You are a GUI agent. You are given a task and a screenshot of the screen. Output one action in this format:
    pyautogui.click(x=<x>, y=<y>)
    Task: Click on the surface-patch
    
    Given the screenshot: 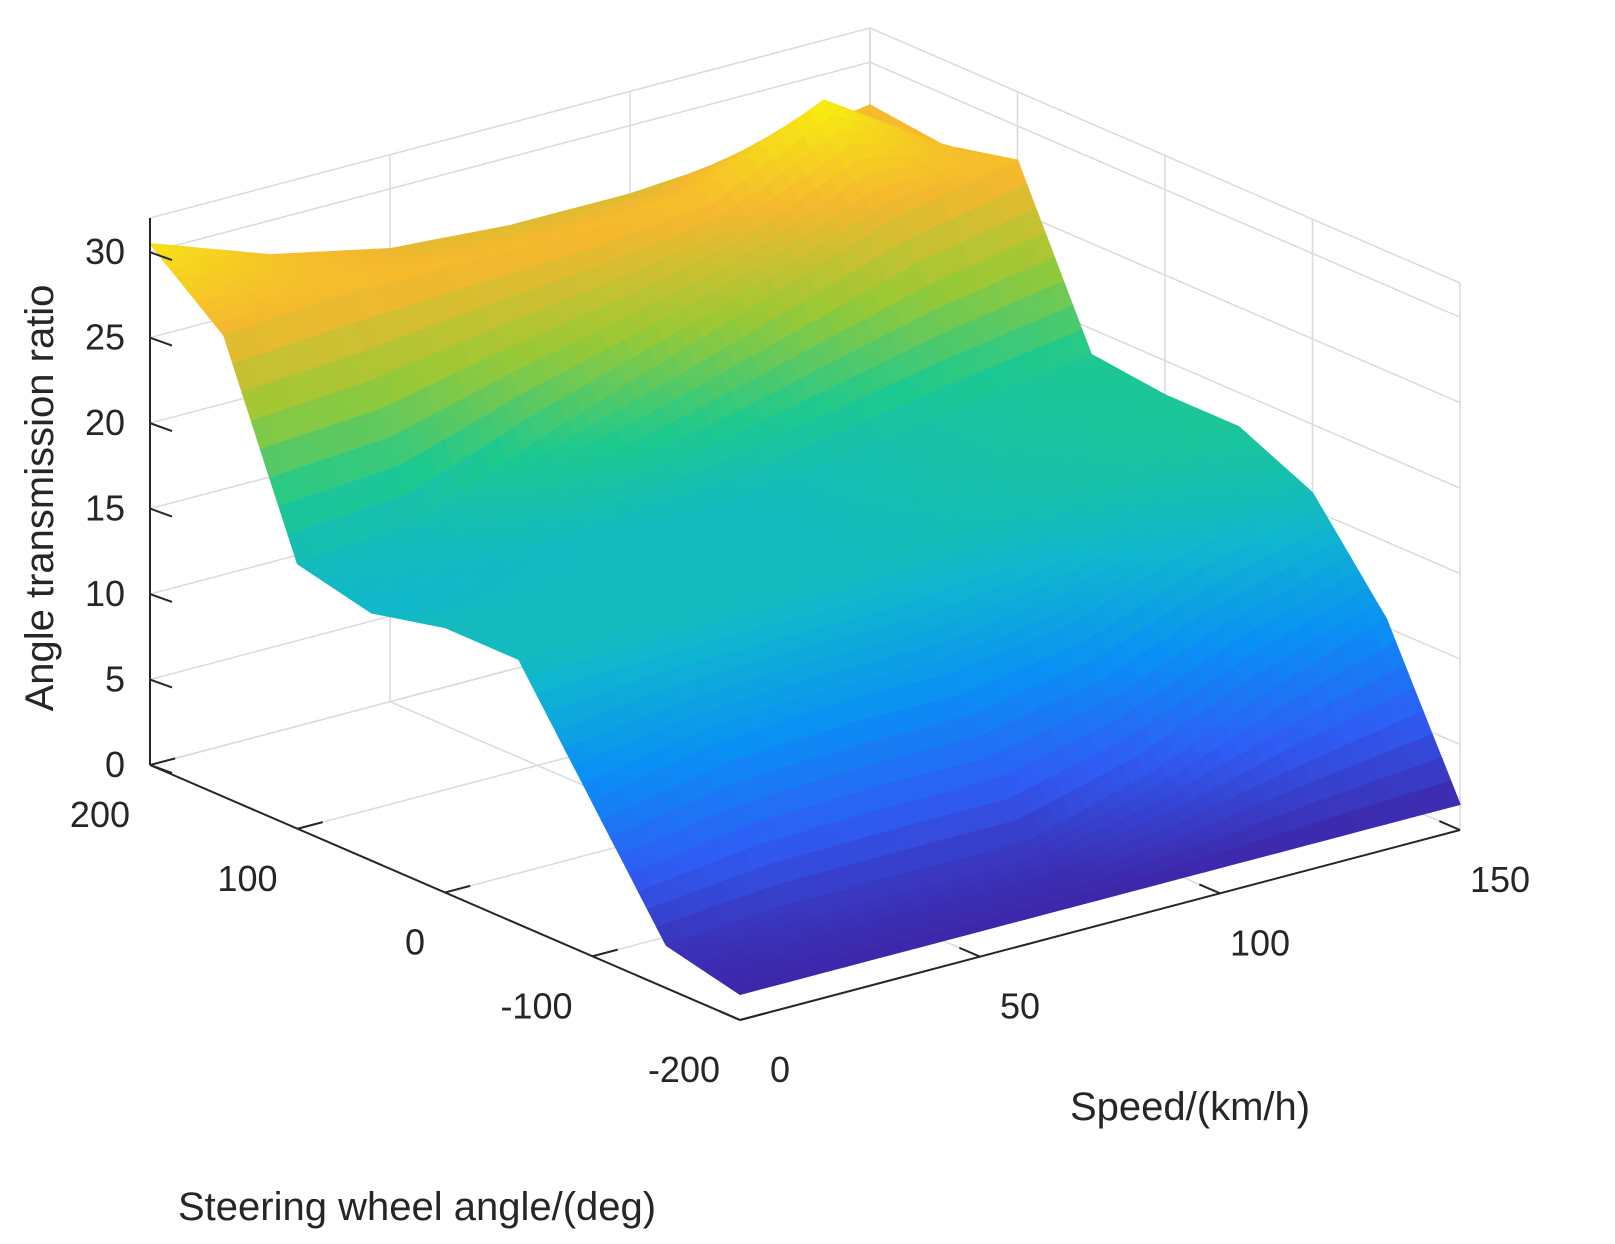 What is the action you would take?
    pyautogui.click(x=743, y=989)
    